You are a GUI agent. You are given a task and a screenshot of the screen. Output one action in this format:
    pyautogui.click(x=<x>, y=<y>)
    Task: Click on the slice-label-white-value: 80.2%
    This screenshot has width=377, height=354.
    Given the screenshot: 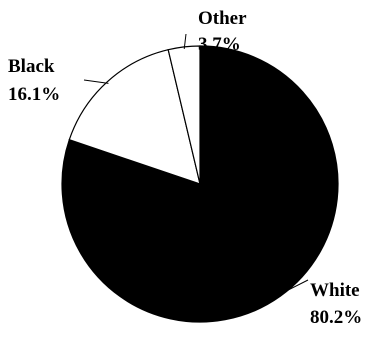 What is the action you would take?
    pyautogui.click(x=336, y=317)
    